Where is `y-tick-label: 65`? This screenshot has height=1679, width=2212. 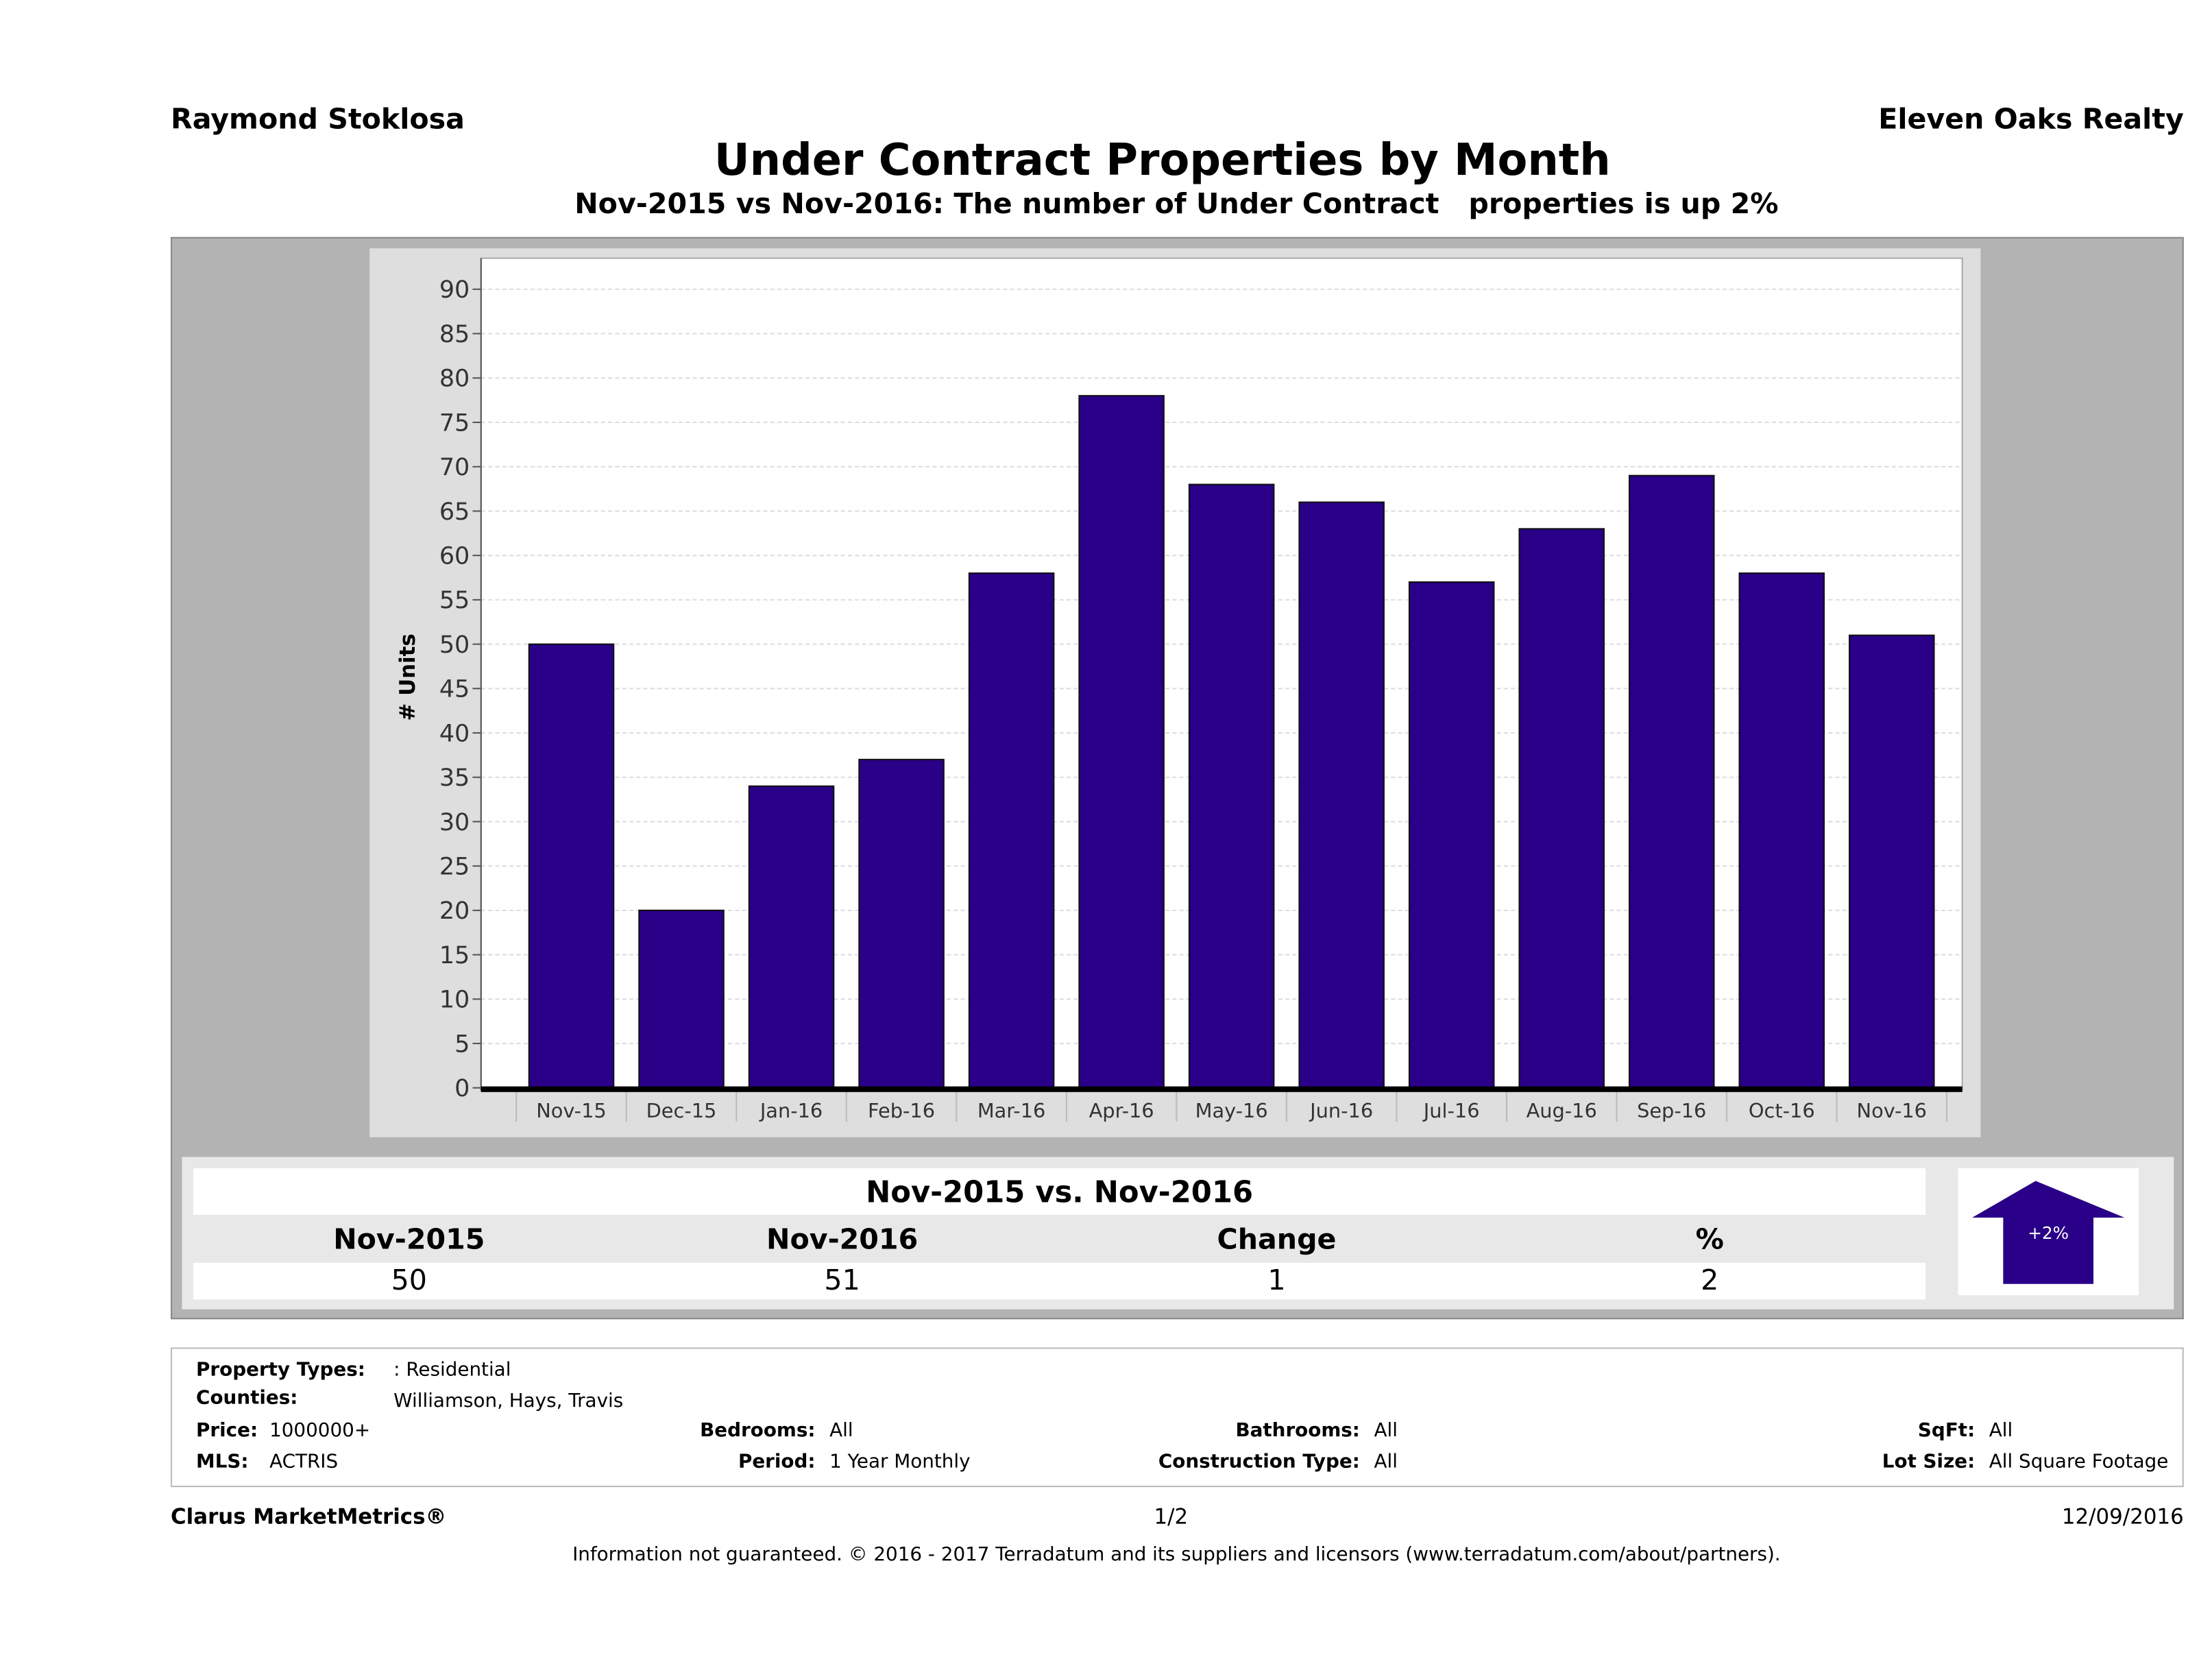 y-tick-label: 65 is located at coordinates (455, 512).